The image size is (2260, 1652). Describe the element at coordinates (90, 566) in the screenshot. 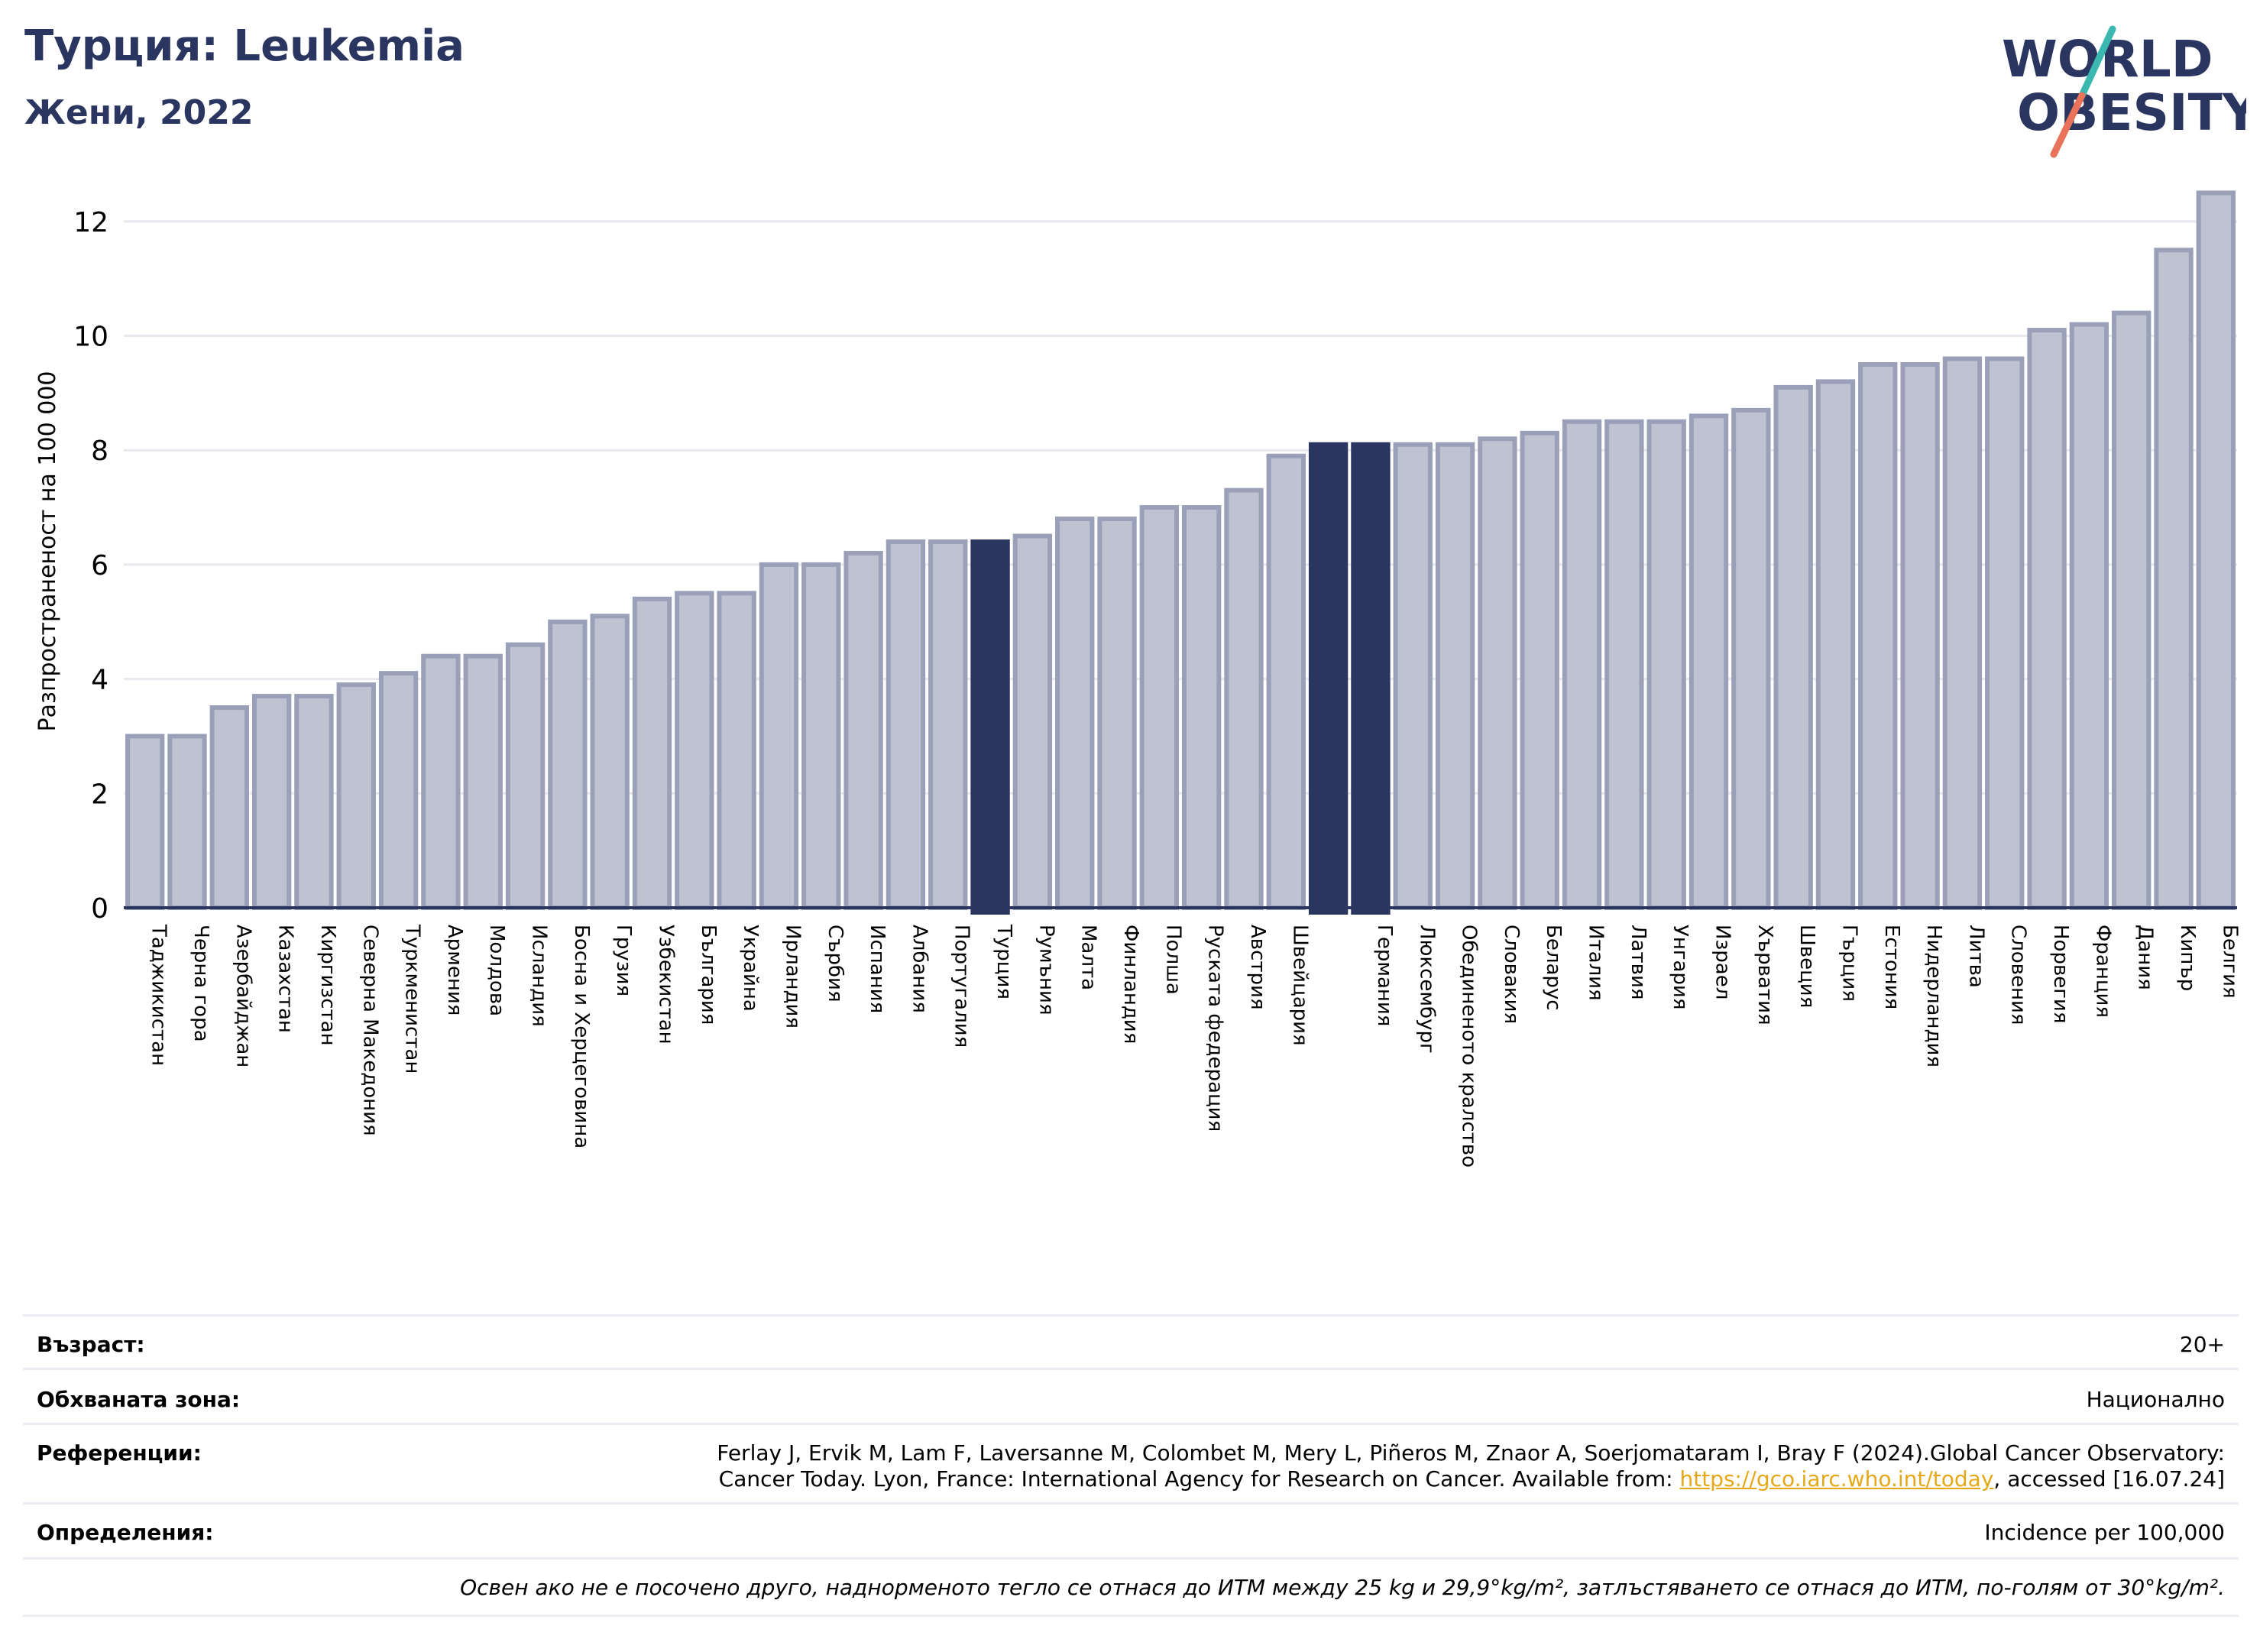

I see `y-axis-ticks: 0 2 4 6 8 10 12` at that location.